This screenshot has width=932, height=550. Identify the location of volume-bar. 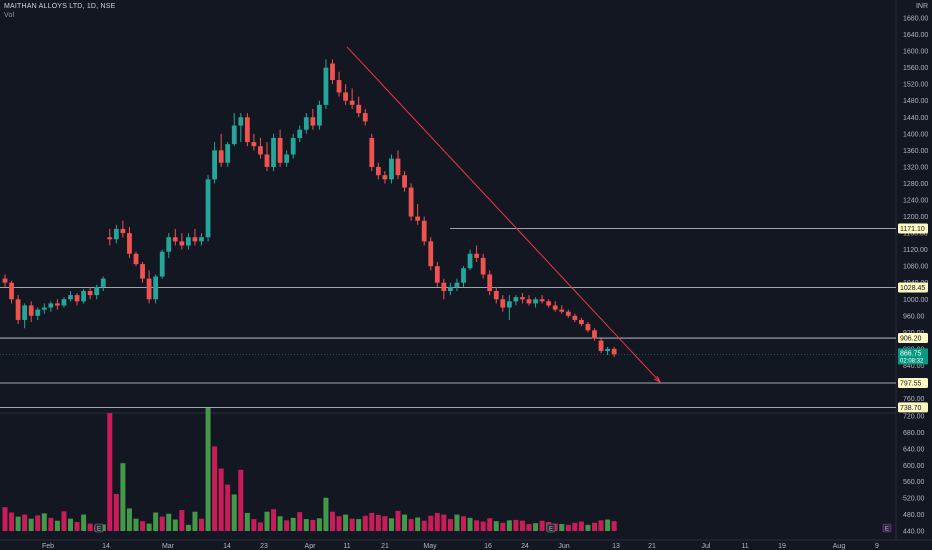
(608, 525).